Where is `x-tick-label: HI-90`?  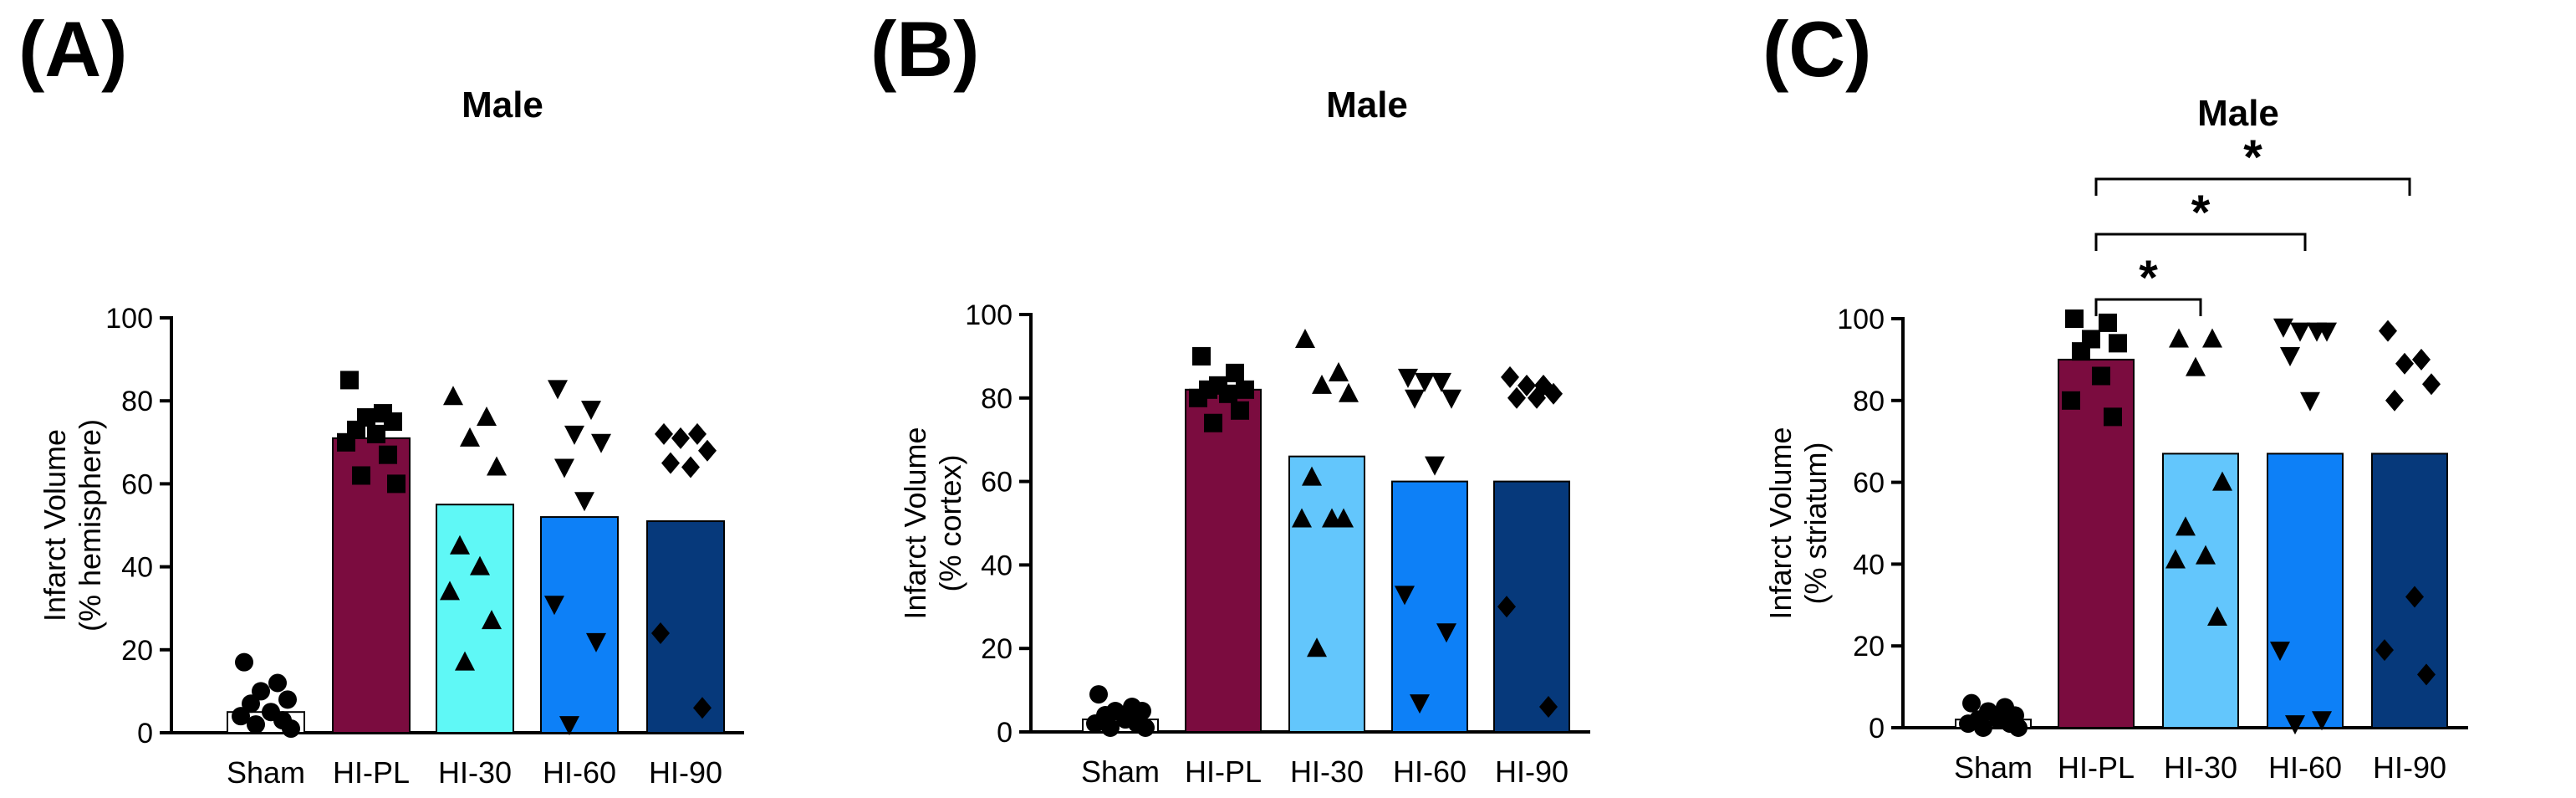
x-tick-label: HI-90 is located at coordinates (2409, 767).